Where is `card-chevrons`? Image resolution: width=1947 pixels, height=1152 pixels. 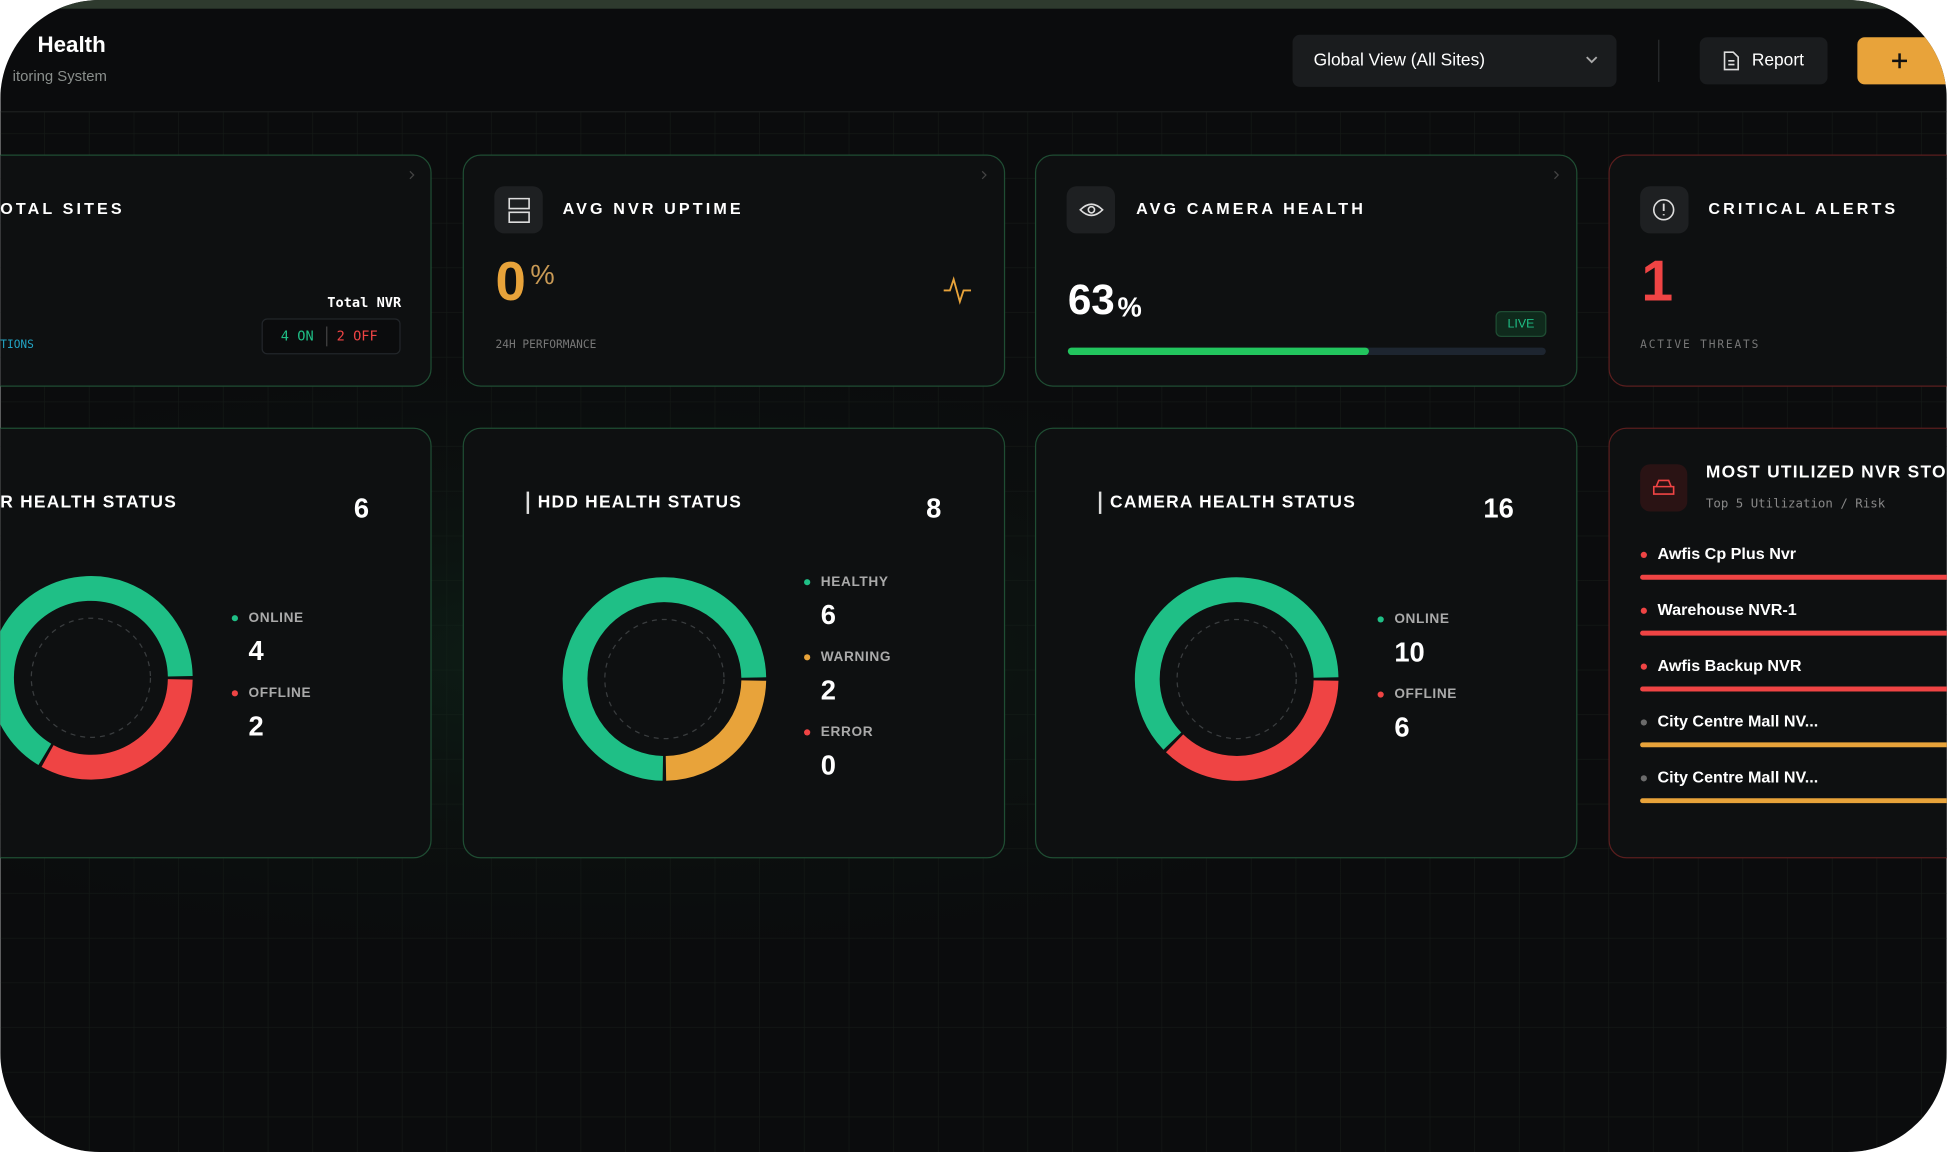 card-chevrons is located at coordinates (984, 175).